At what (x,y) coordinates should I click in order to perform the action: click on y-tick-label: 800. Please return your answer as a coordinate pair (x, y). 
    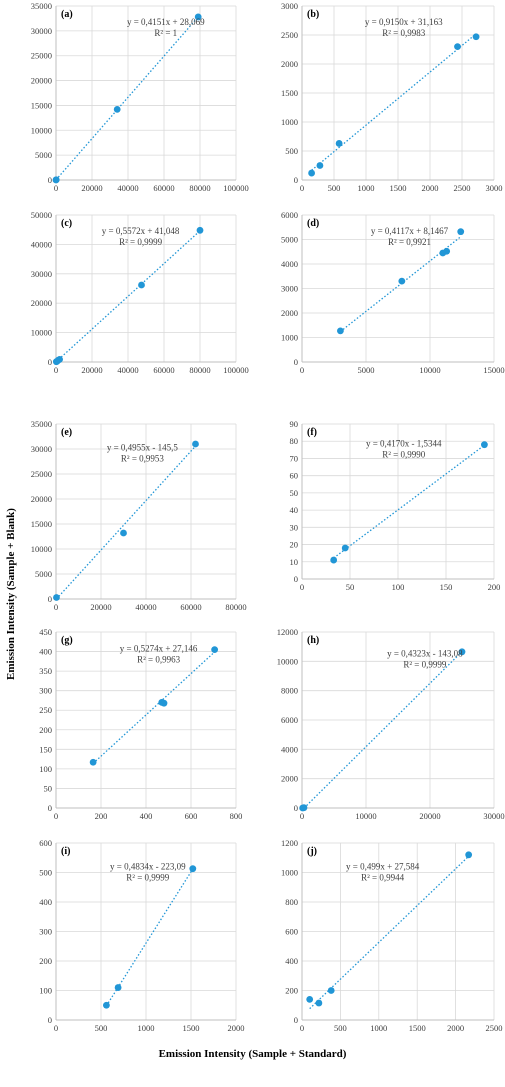
    Looking at the image, I should click on (291, 902).